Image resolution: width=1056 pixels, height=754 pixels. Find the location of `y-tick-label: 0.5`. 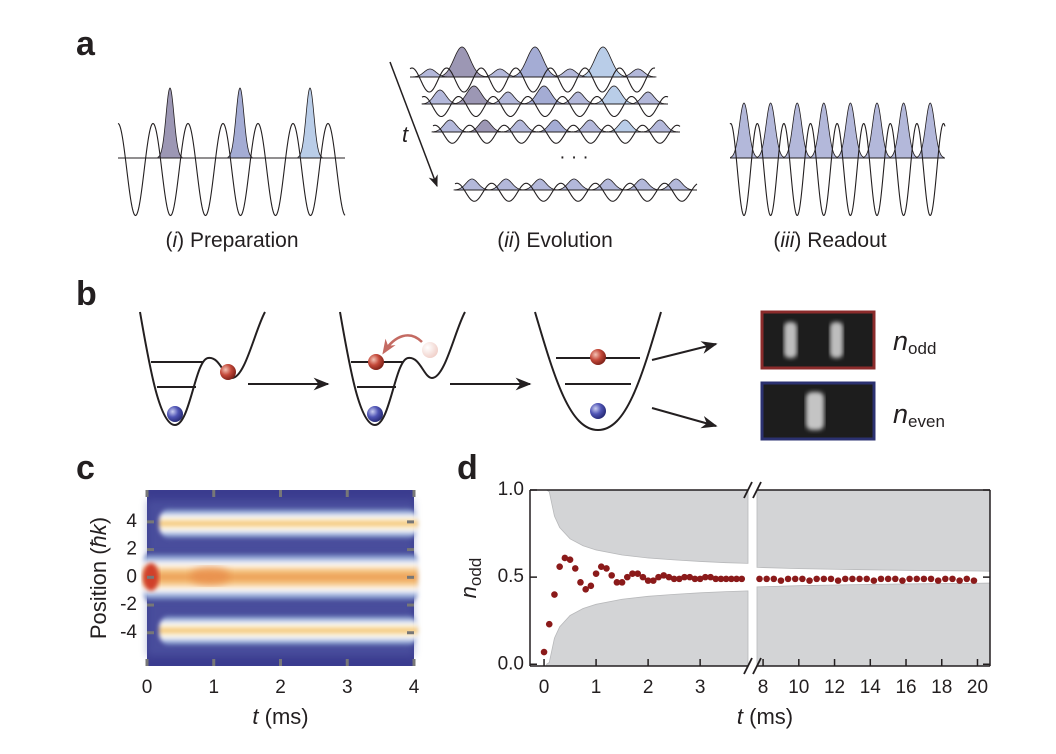

y-tick-label: 0.5 is located at coordinates (511, 576).